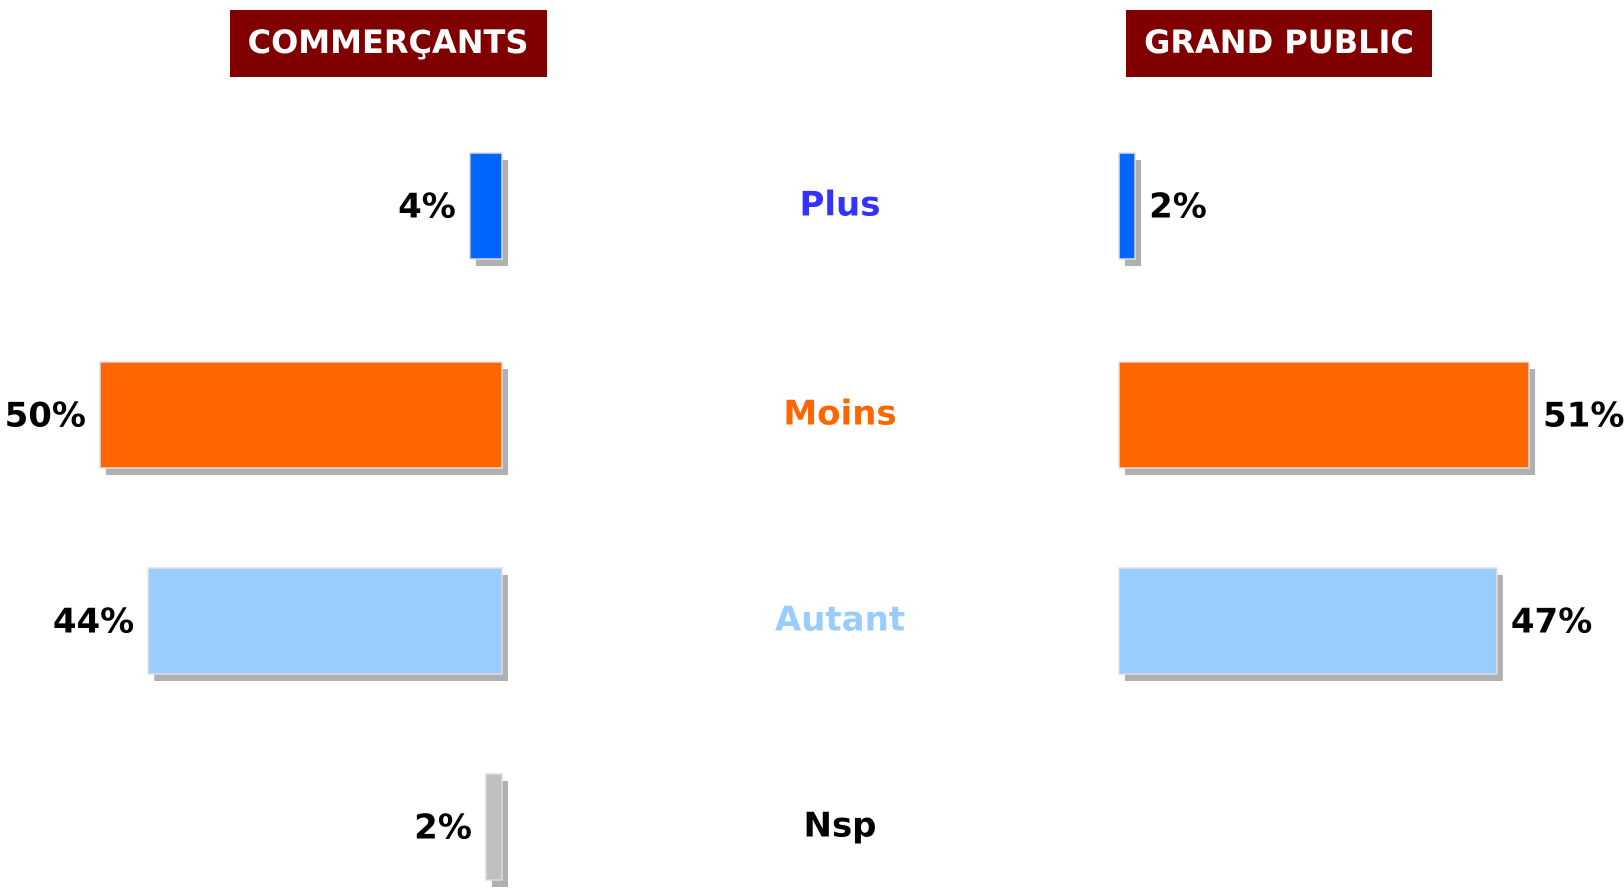 Image resolution: width=1624 pixels, height=888 pixels. I want to click on value-label: 4%, so click(427, 207).